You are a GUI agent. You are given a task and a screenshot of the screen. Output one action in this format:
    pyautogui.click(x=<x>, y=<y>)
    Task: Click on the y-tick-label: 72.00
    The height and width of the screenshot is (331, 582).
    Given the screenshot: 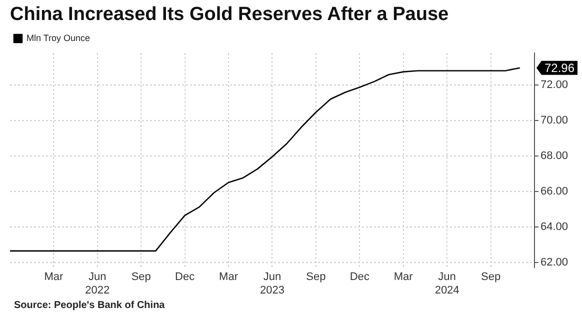 What is the action you would take?
    pyautogui.click(x=554, y=84)
    